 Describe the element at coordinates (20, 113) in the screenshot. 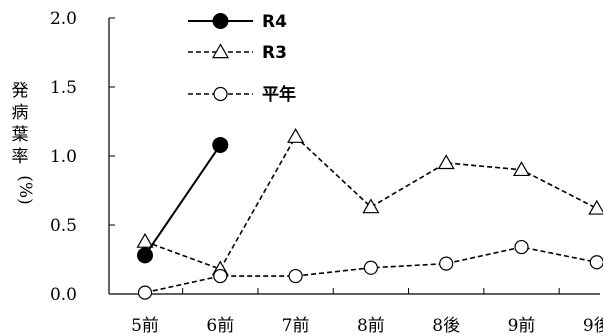

I see `y-label-char: 病` at that location.